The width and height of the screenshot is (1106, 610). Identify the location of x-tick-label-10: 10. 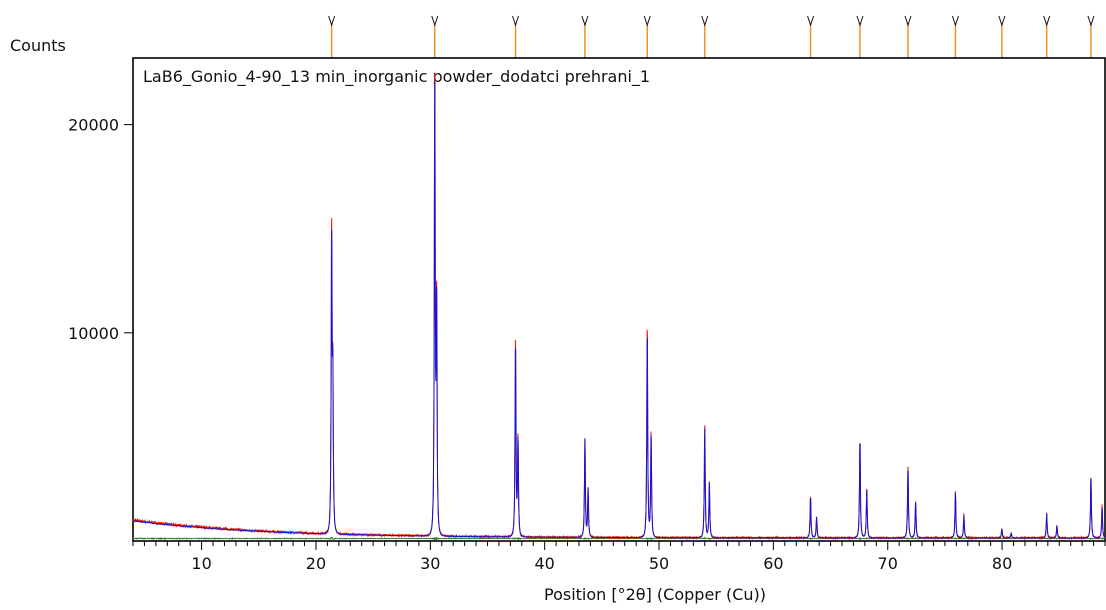
(201, 563).